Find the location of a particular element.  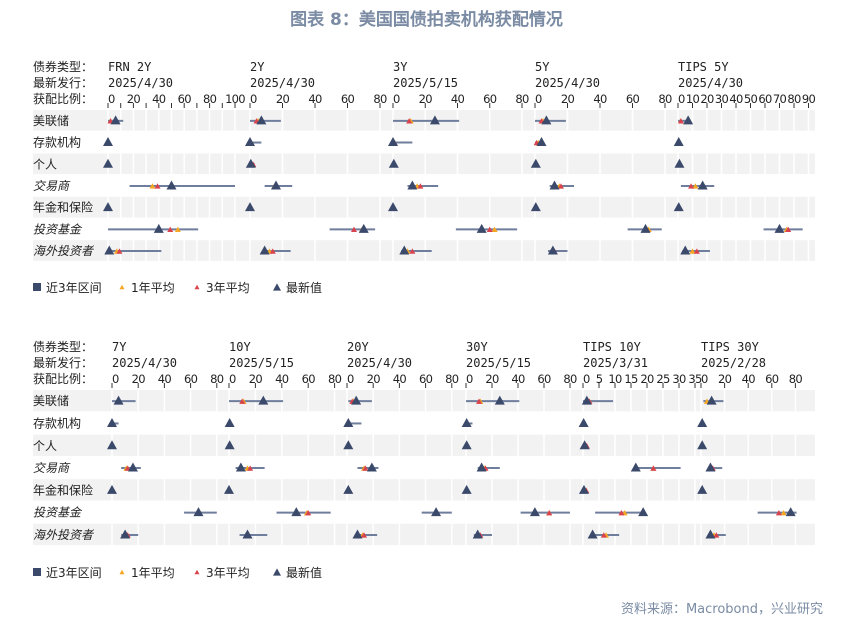

row-band is located at coordinates (424, 207).